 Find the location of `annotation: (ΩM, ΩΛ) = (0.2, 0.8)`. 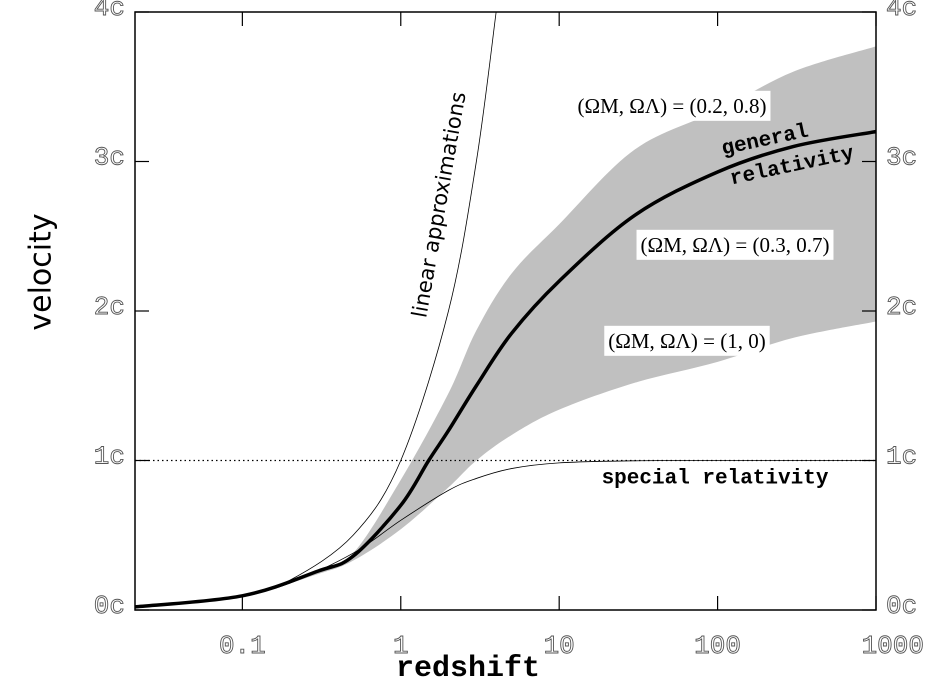

annotation: (ΩM, ΩΛ) = (0.2, 0.8) is located at coordinates (672, 106).